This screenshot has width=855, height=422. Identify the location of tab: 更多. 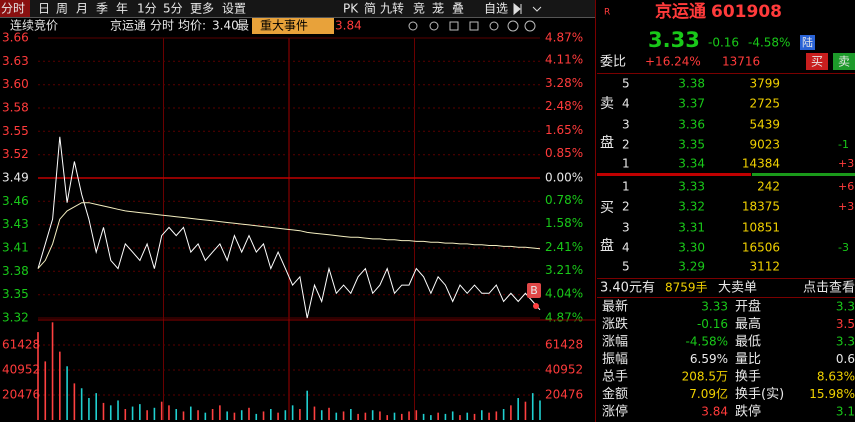
(202, 9).